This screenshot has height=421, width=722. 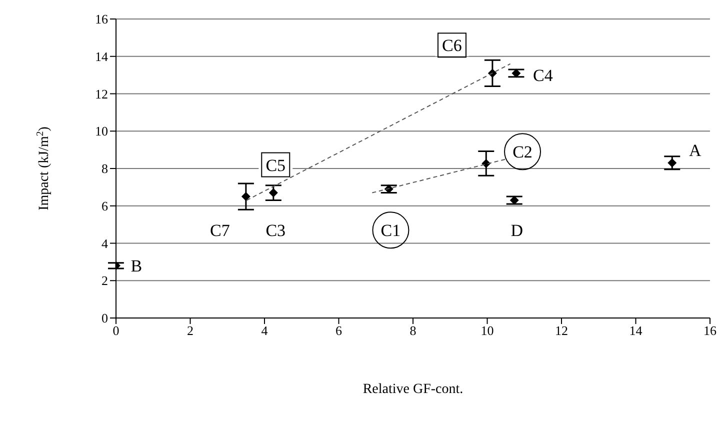 What do you see at coordinates (136, 266) in the screenshot?
I see `annotation: B` at bounding box center [136, 266].